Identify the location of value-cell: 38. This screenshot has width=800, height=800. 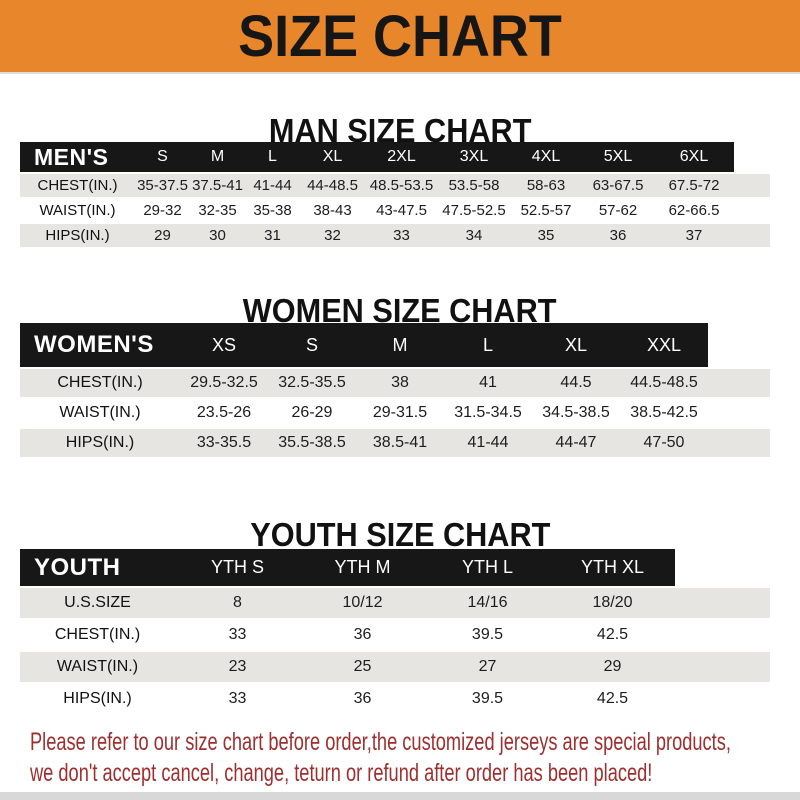
(400, 383).